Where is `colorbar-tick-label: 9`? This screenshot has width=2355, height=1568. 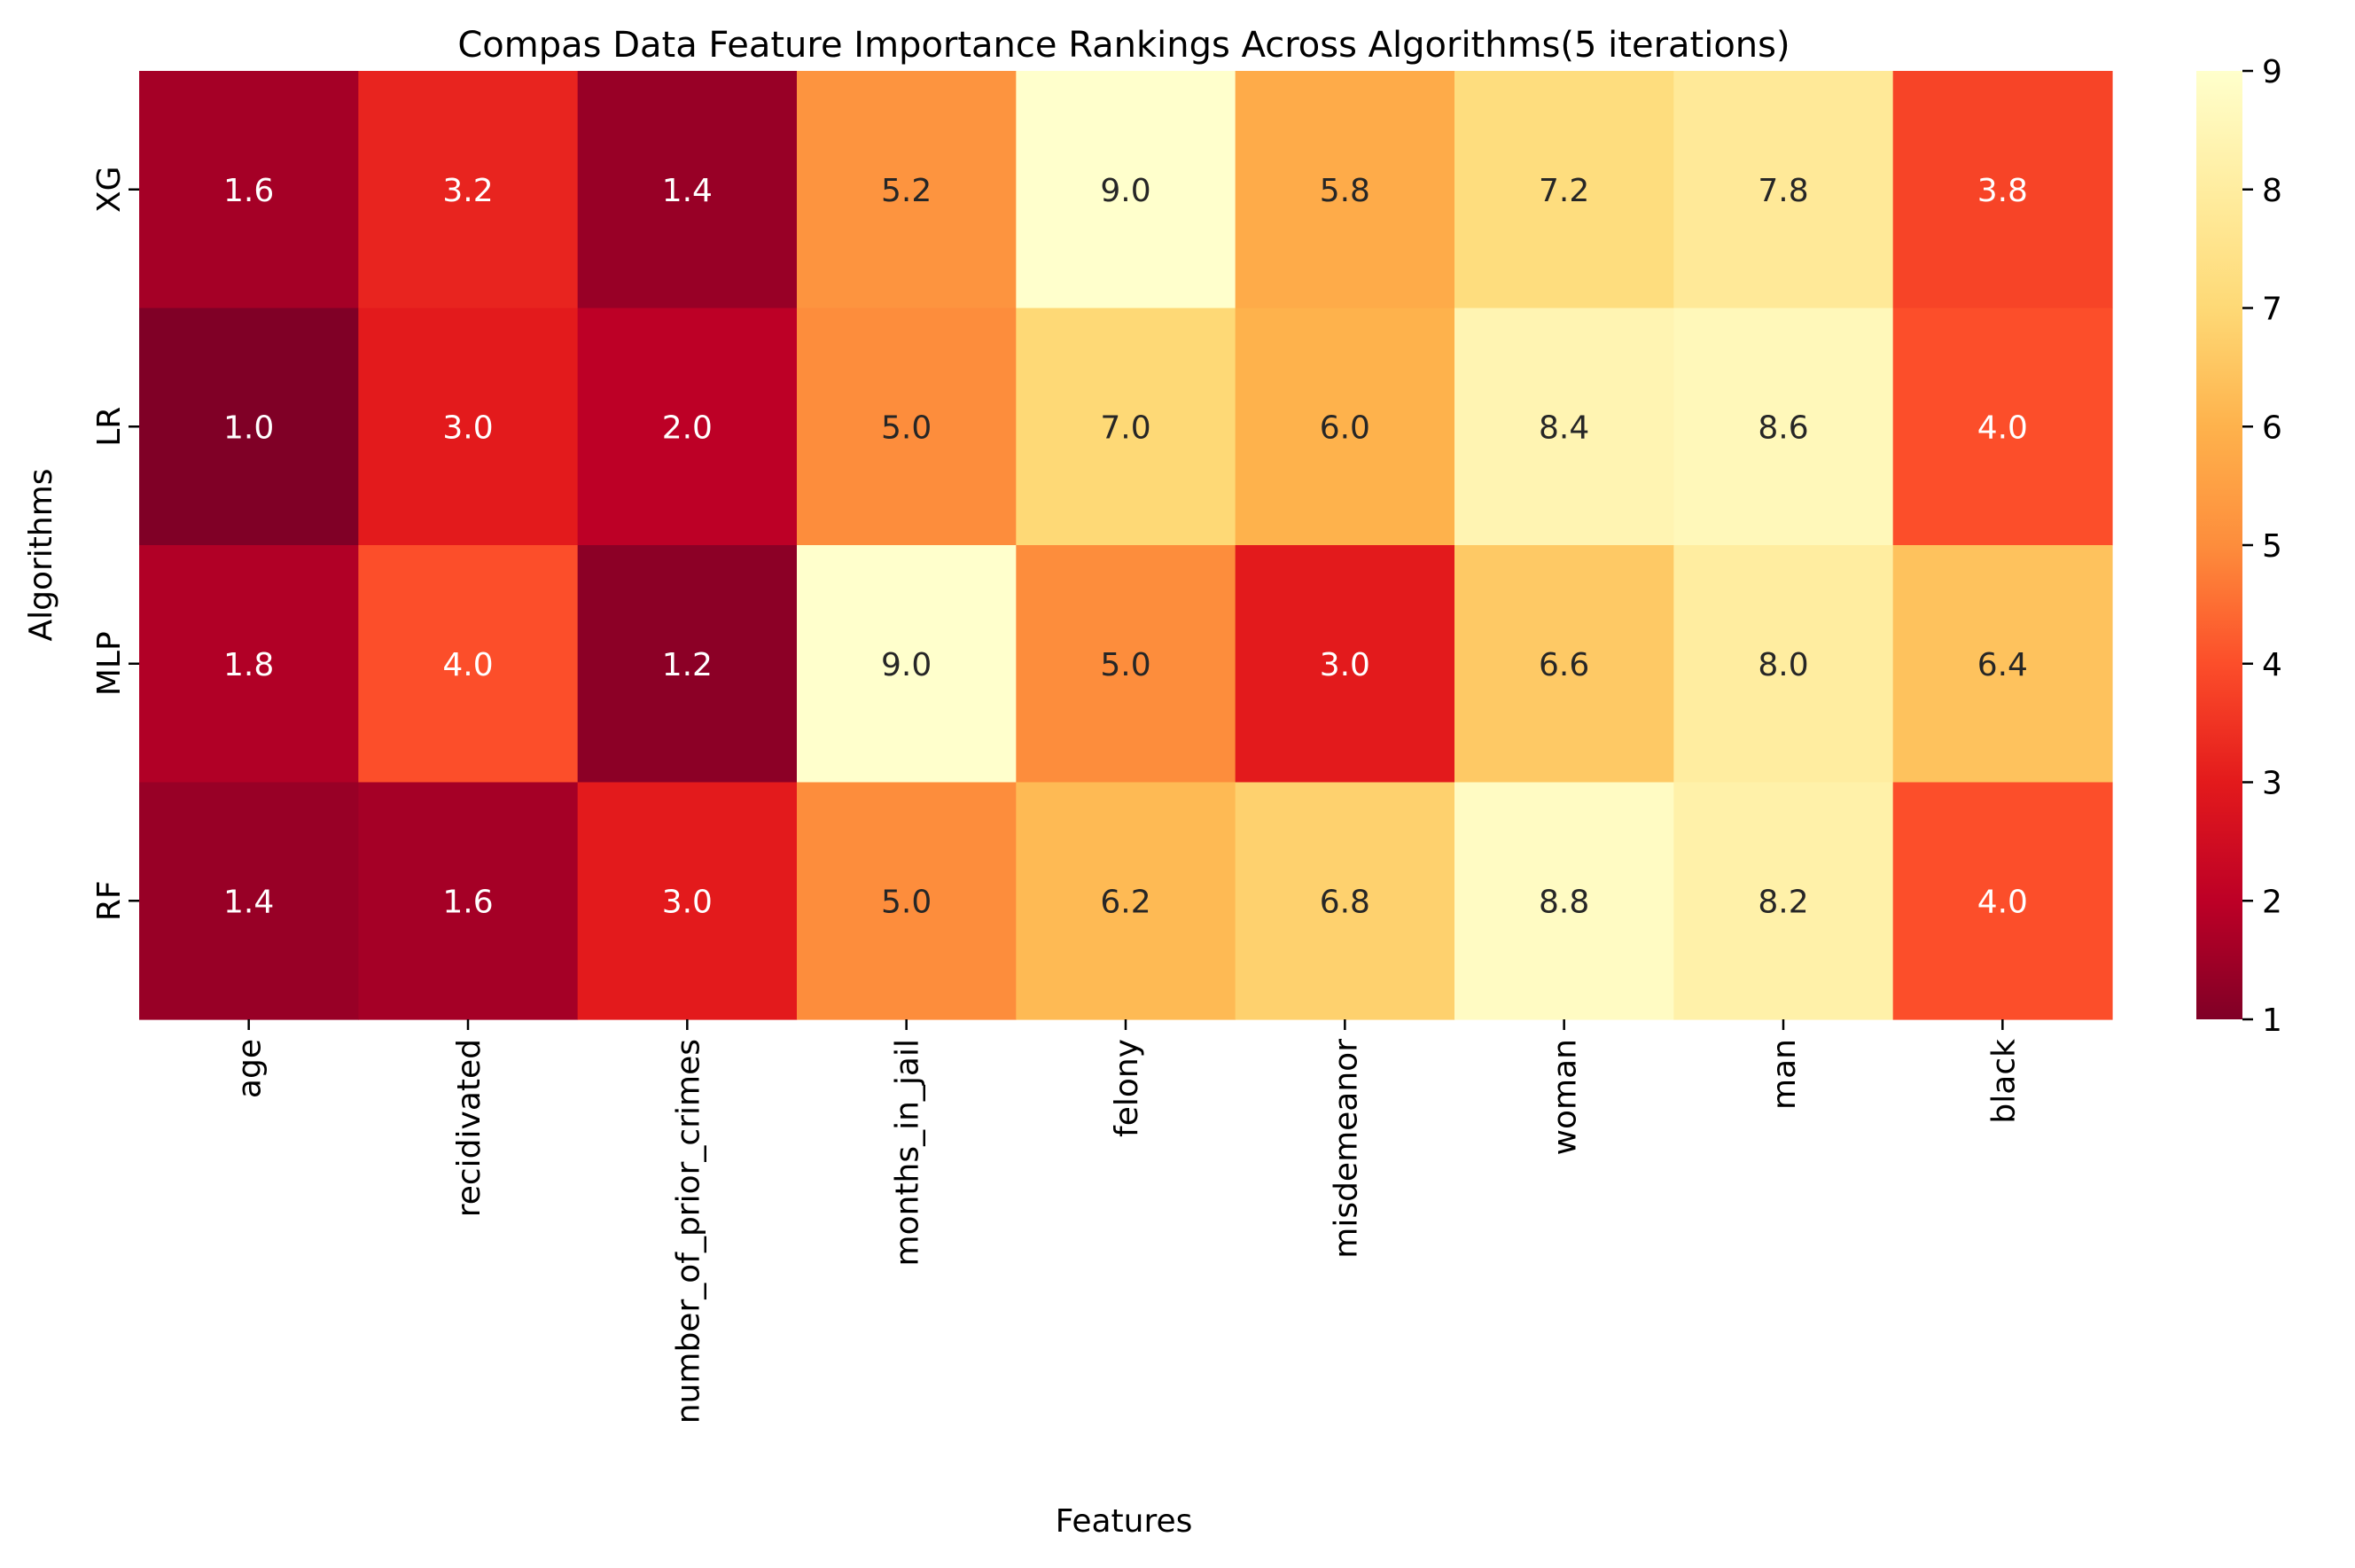
colorbar-tick-label: 9 is located at coordinates (2272, 72).